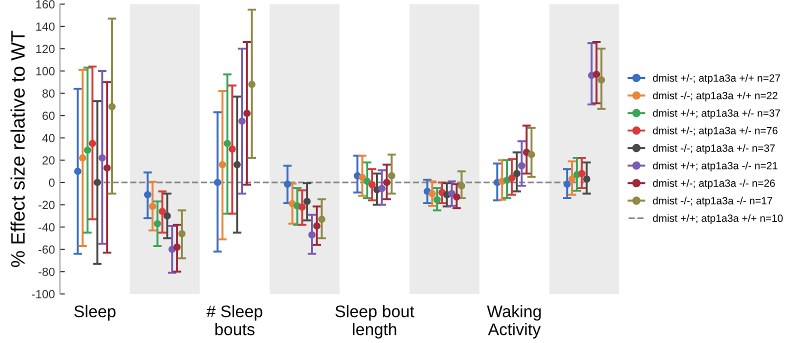  What do you see at coordinates (513, 322) in the screenshot?
I see `x-tick-label: Waking Activity` at bounding box center [513, 322].